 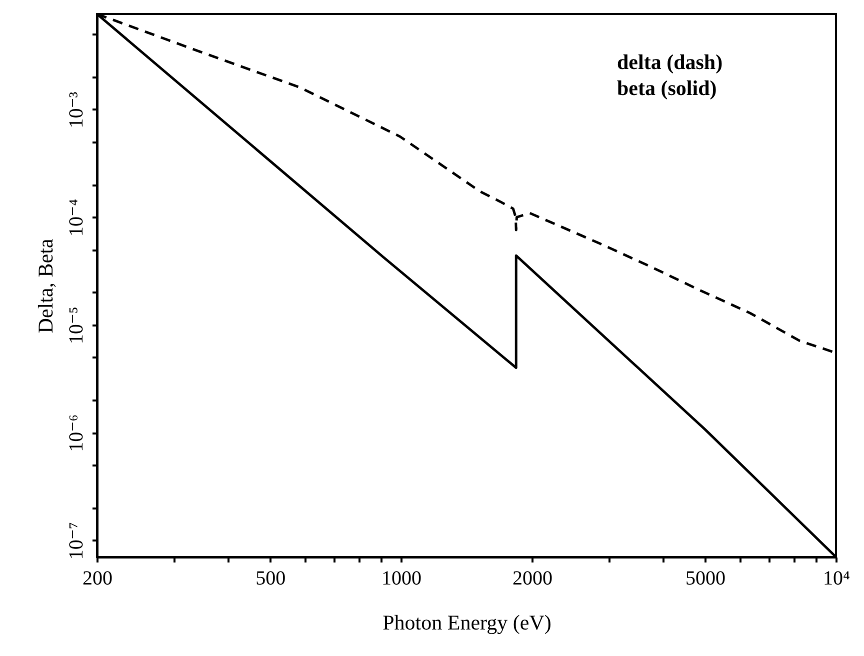 What do you see at coordinates (667, 88) in the screenshot?
I see `annotation: beta (solid)` at bounding box center [667, 88].